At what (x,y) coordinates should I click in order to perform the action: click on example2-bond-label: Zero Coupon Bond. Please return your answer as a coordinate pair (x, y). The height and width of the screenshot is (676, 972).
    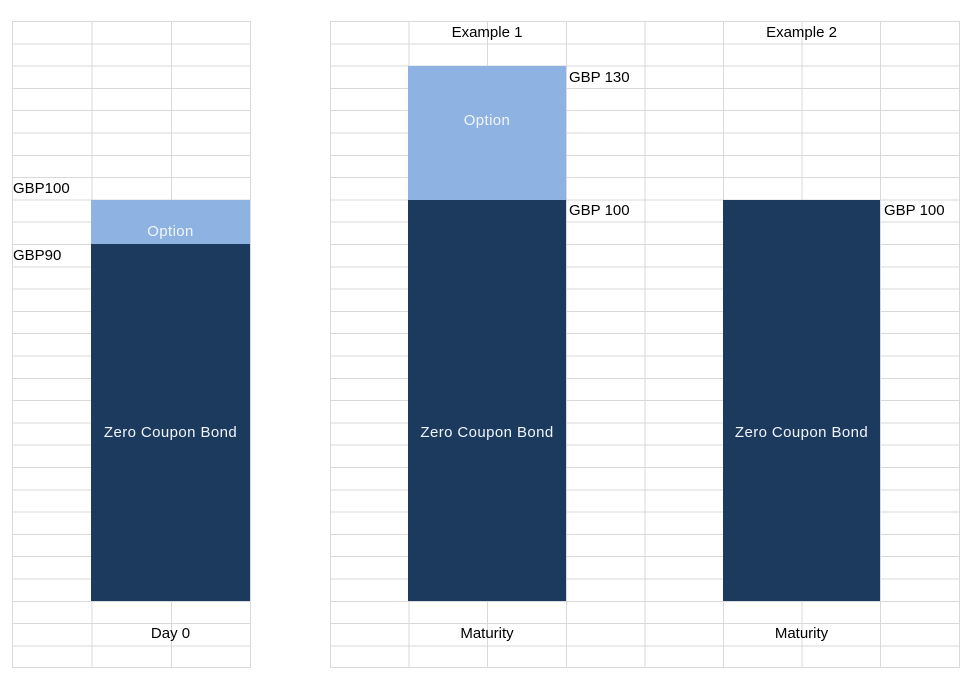
    Looking at the image, I should click on (801, 432).